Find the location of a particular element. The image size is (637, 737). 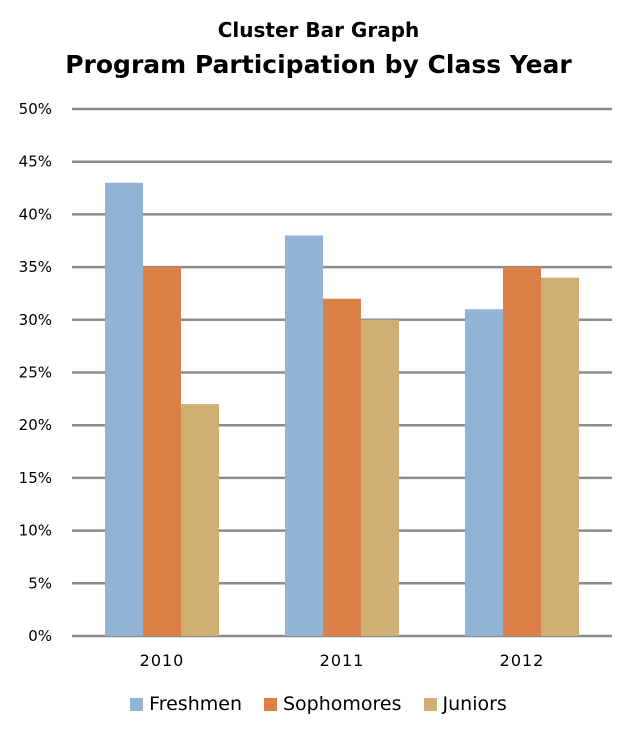

bar-sophomores-2012 is located at coordinates (522, 451).